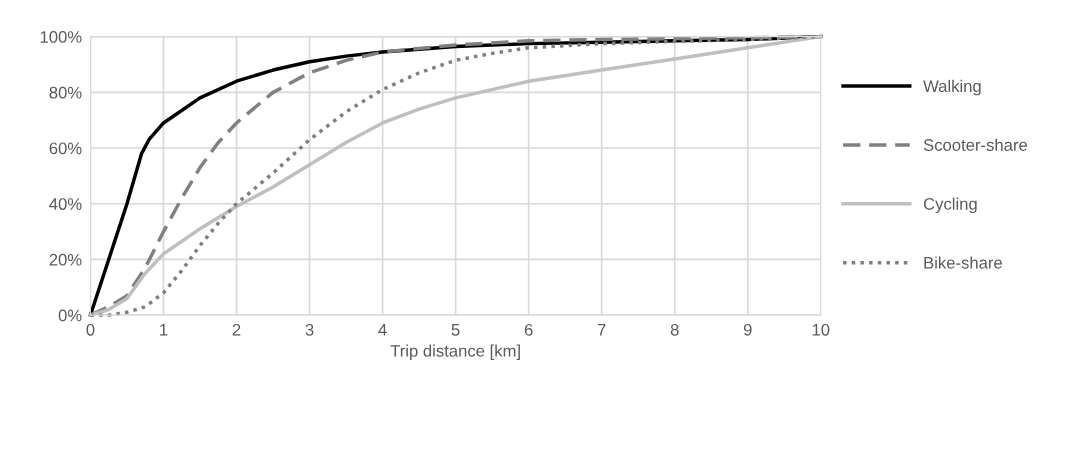 The image size is (1090, 476). I want to click on x-tick-label: 2, so click(236, 329).